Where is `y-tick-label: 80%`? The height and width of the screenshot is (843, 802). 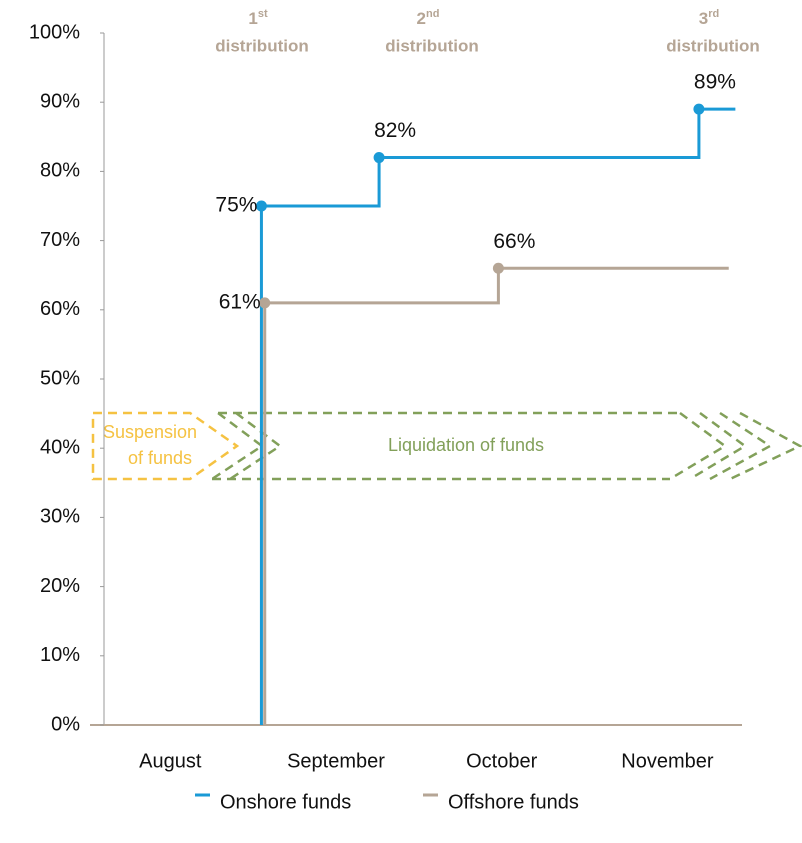
y-tick-label: 80% is located at coordinates (60, 171).